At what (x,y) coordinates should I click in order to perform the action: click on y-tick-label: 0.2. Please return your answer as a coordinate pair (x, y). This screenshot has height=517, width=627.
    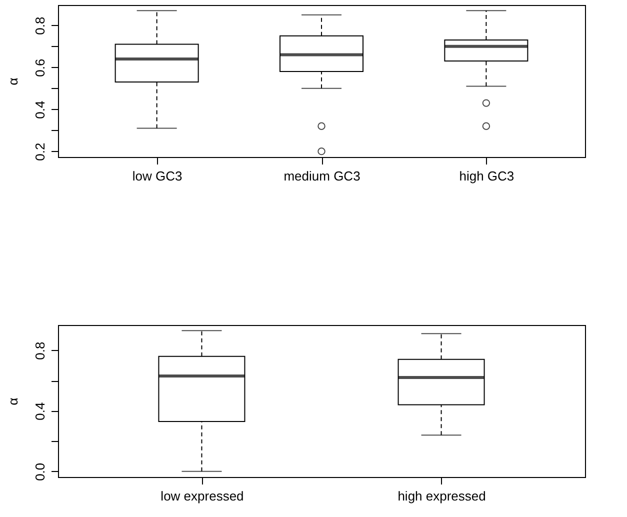
    Looking at the image, I should click on (40, 151).